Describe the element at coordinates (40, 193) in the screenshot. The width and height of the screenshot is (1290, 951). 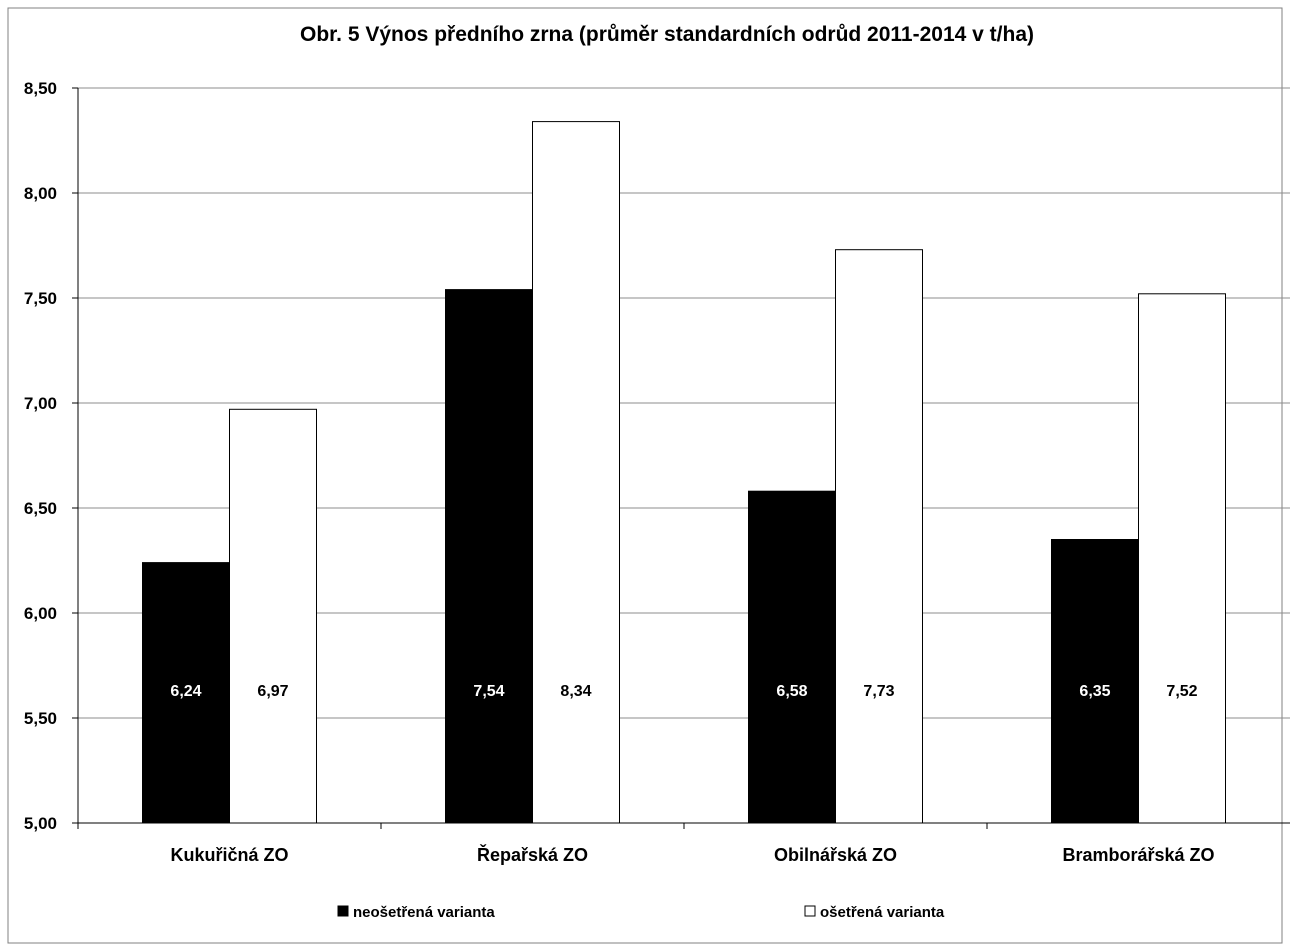
I see `y-tick-label: 8,00` at that location.